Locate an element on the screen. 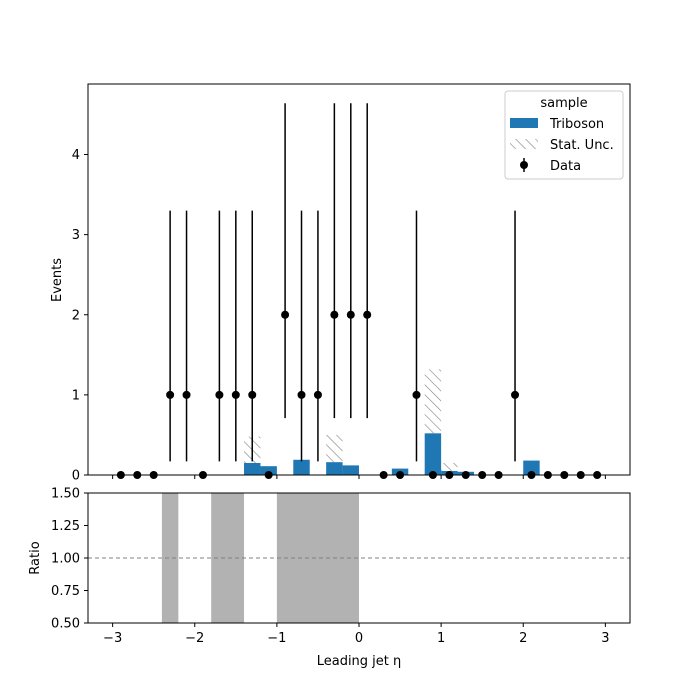  main-y-tick-label: 0 is located at coordinates (76, 476).